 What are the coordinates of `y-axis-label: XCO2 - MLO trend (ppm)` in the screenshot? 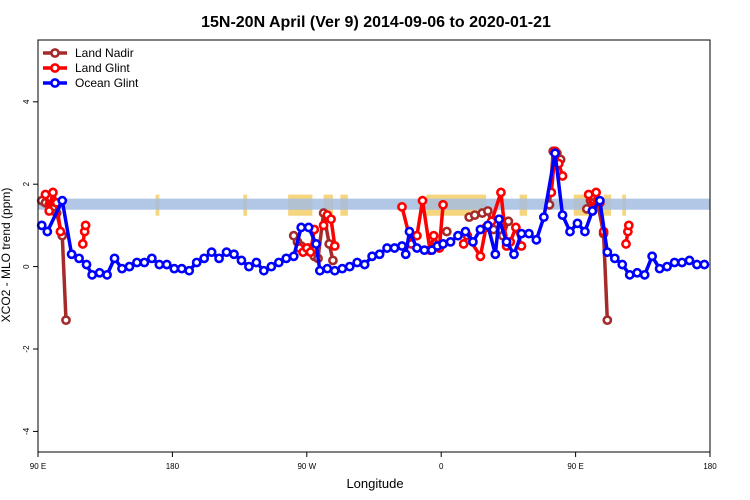 It's located at (6, 255).